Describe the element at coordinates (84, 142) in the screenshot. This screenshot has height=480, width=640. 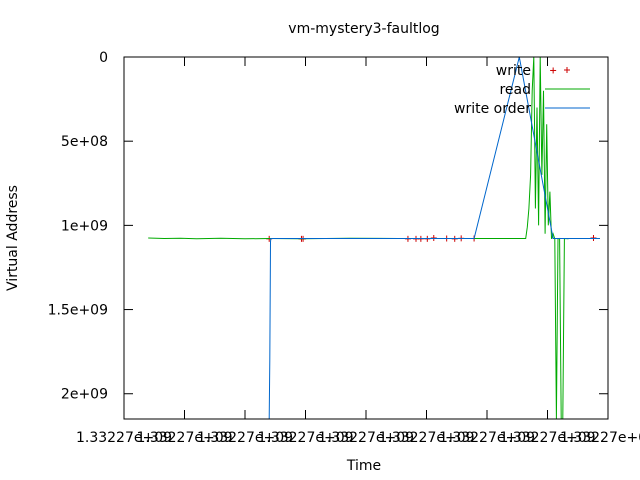
I see `y-tick-label: 5e+08` at that location.